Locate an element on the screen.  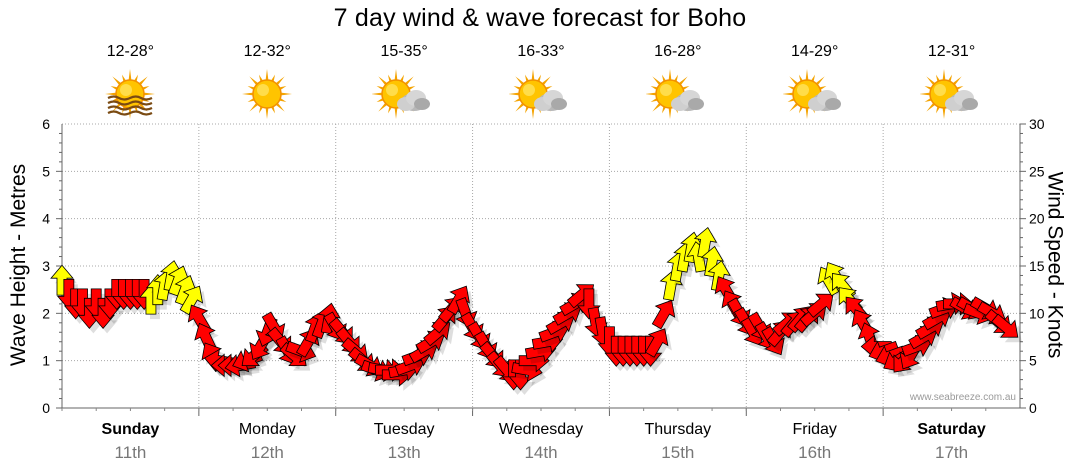
day-date: 11th is located at coordinates (130, 452).